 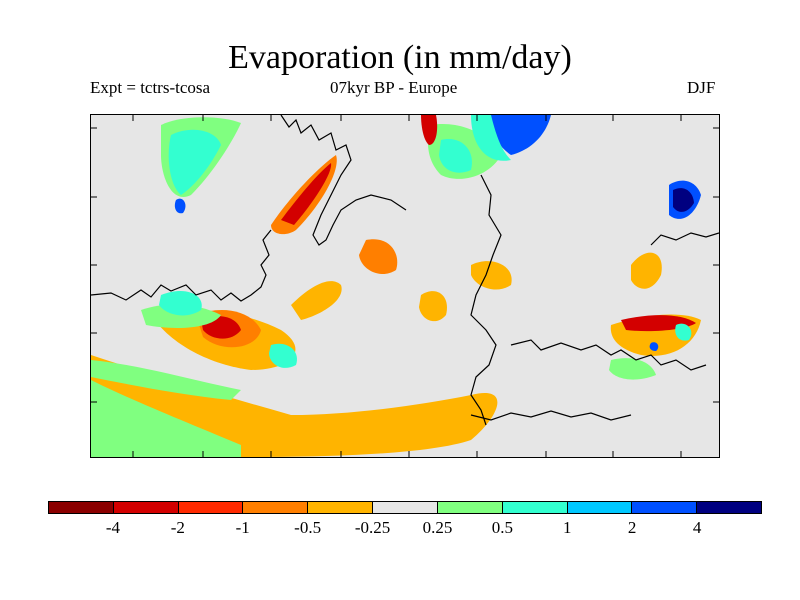 I want to click on dark-blue-region-far-east, so click(x=683, y=200).